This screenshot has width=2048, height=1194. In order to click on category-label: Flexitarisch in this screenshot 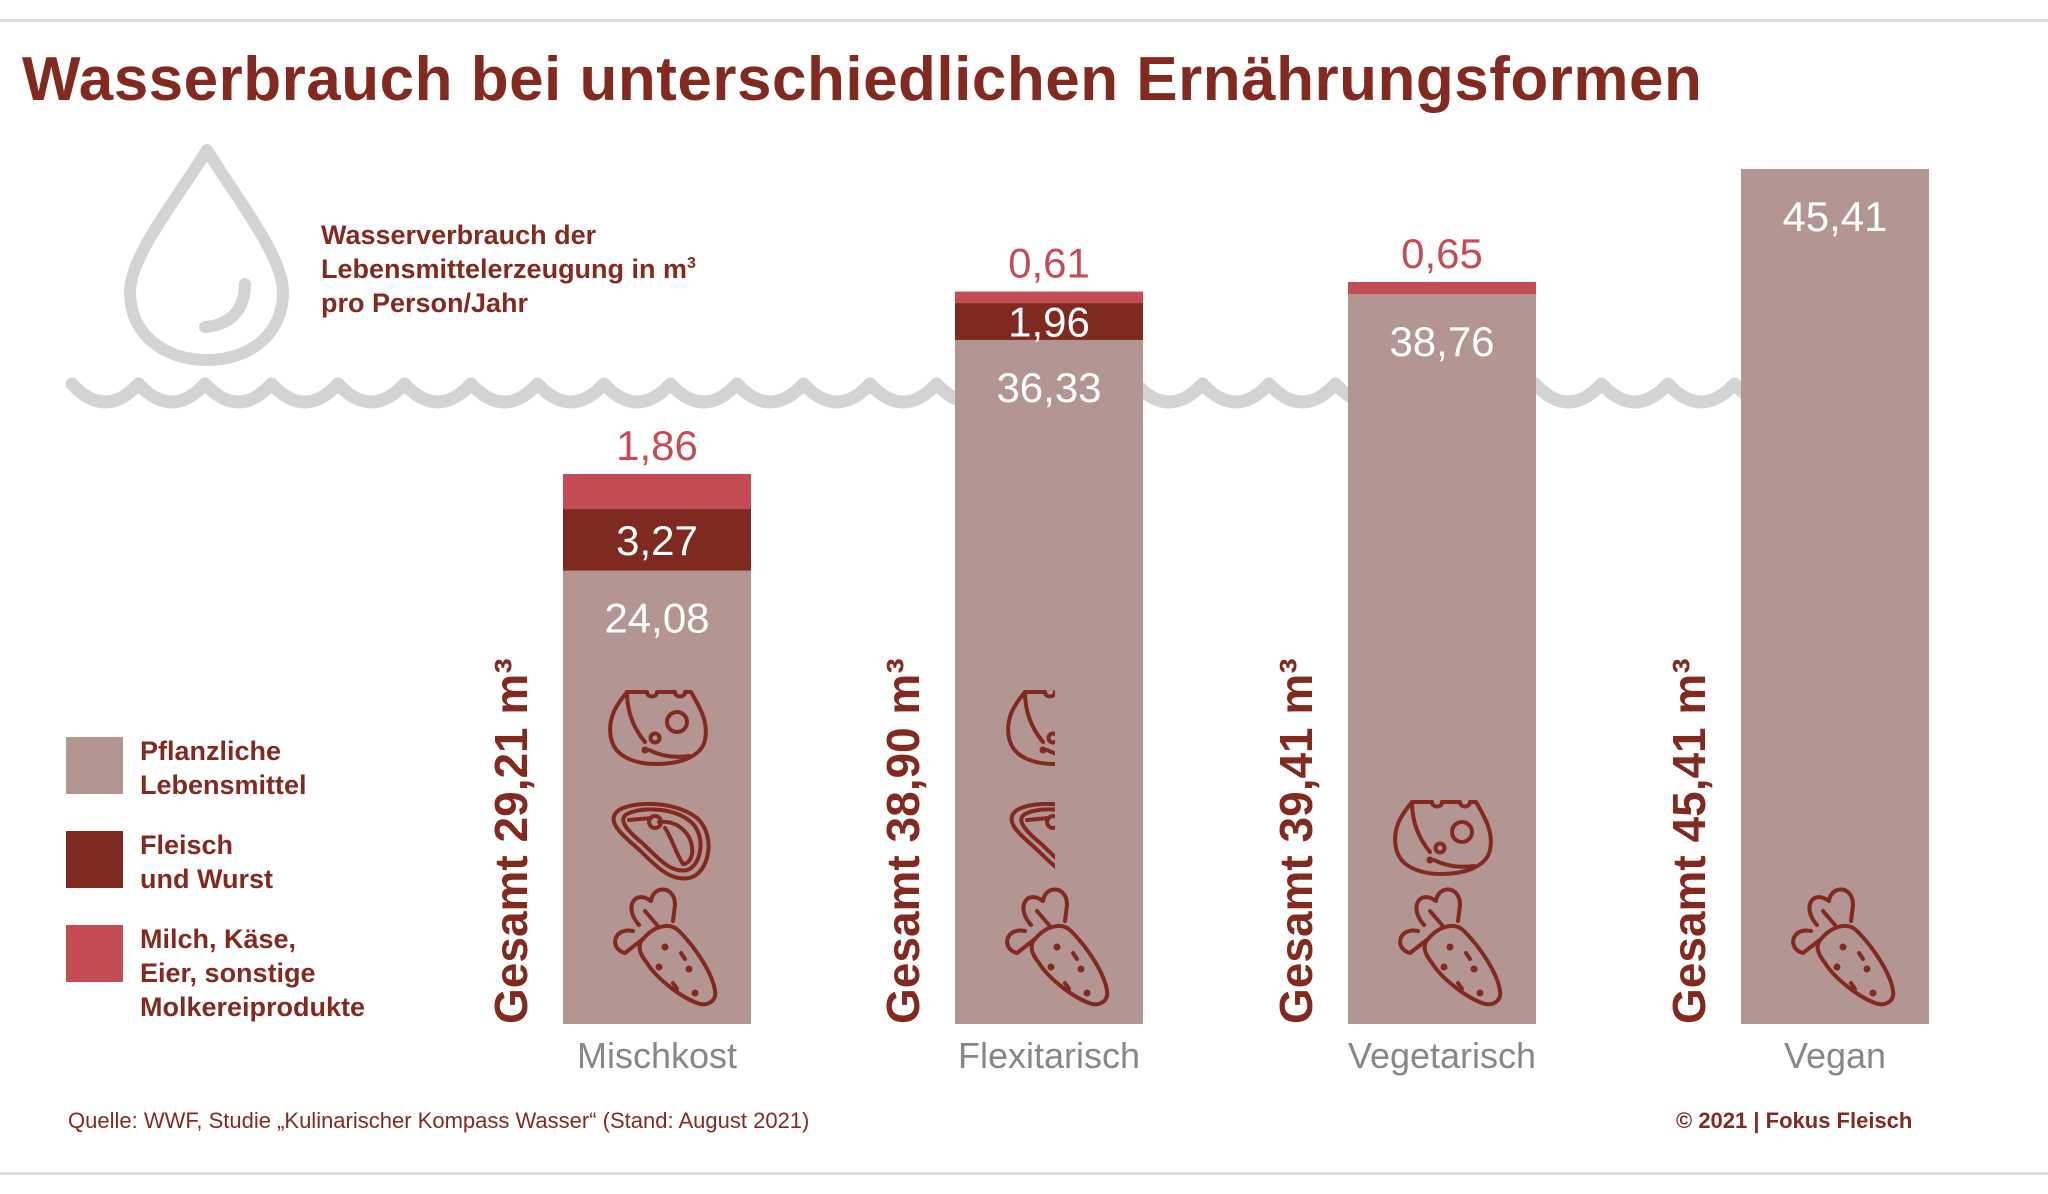, I will do `click(1049, 1055)`.